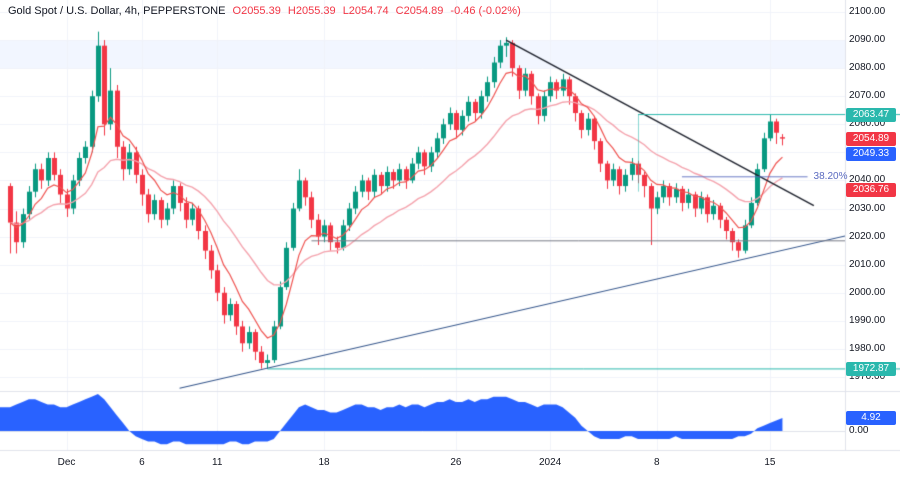 The image size is (900, 486). Describe the element at coordinates (365, 11) in the screenshot. I see `legend-low: L2054.74` at that location.